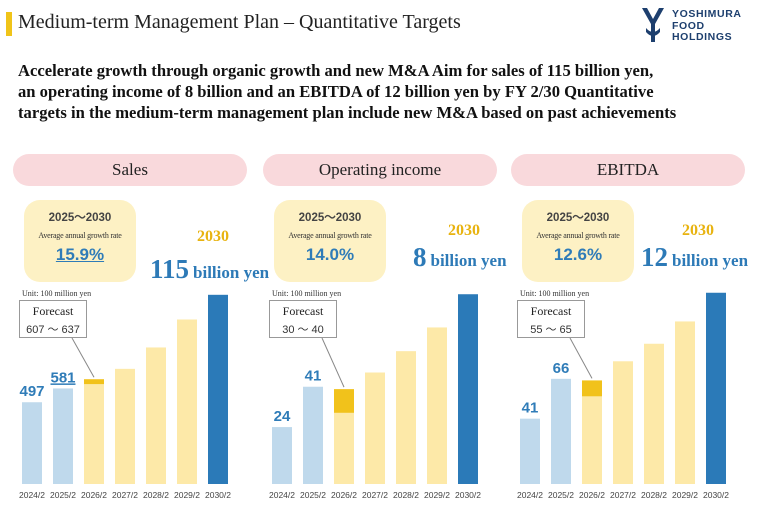 The image size is (763, 506). I want to click on operating-income-tick-2027/2: 2027/2, so click(375, 495).